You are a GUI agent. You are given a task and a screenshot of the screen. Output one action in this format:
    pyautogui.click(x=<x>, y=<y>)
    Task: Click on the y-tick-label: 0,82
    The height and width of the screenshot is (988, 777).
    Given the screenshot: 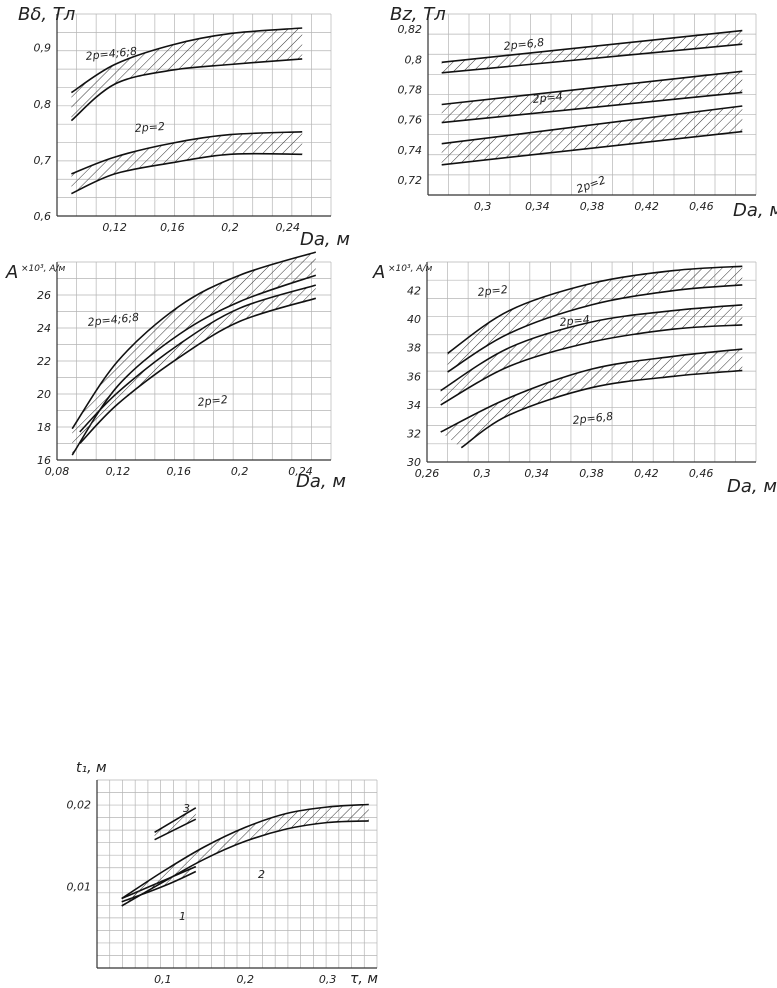 What is the action you would take?
    pyautogui.click(x=410, y=29)
    